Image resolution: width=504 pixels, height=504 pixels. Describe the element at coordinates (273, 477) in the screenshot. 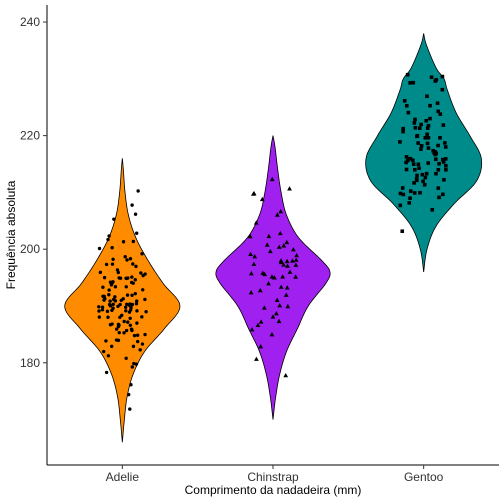

I see `x-tick-label: Chinstrap` at that location.